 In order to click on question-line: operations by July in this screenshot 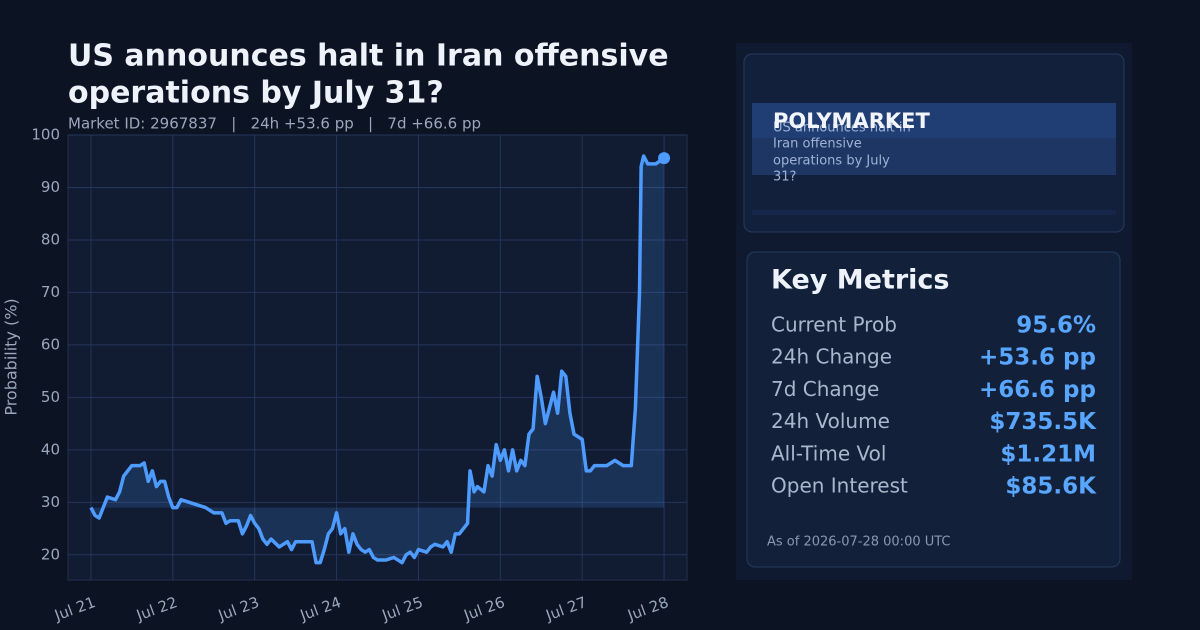, I will do `click(831, 161)`.